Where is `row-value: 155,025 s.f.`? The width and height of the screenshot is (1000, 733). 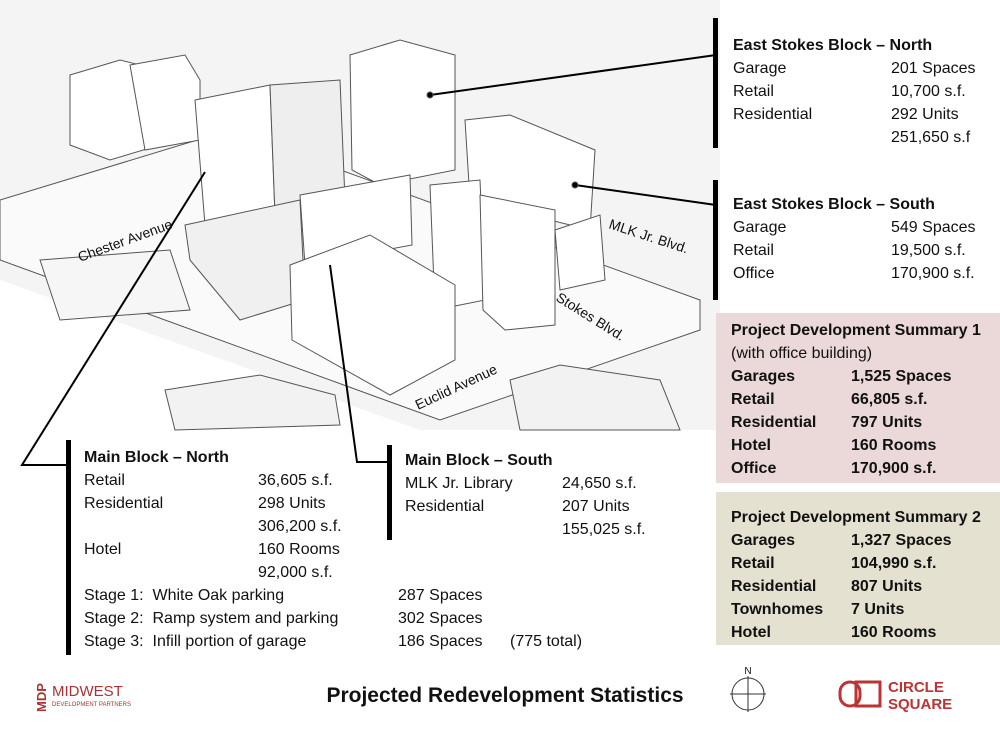 row-value: 155,025 s.f. is located at coordinates (604, 529).